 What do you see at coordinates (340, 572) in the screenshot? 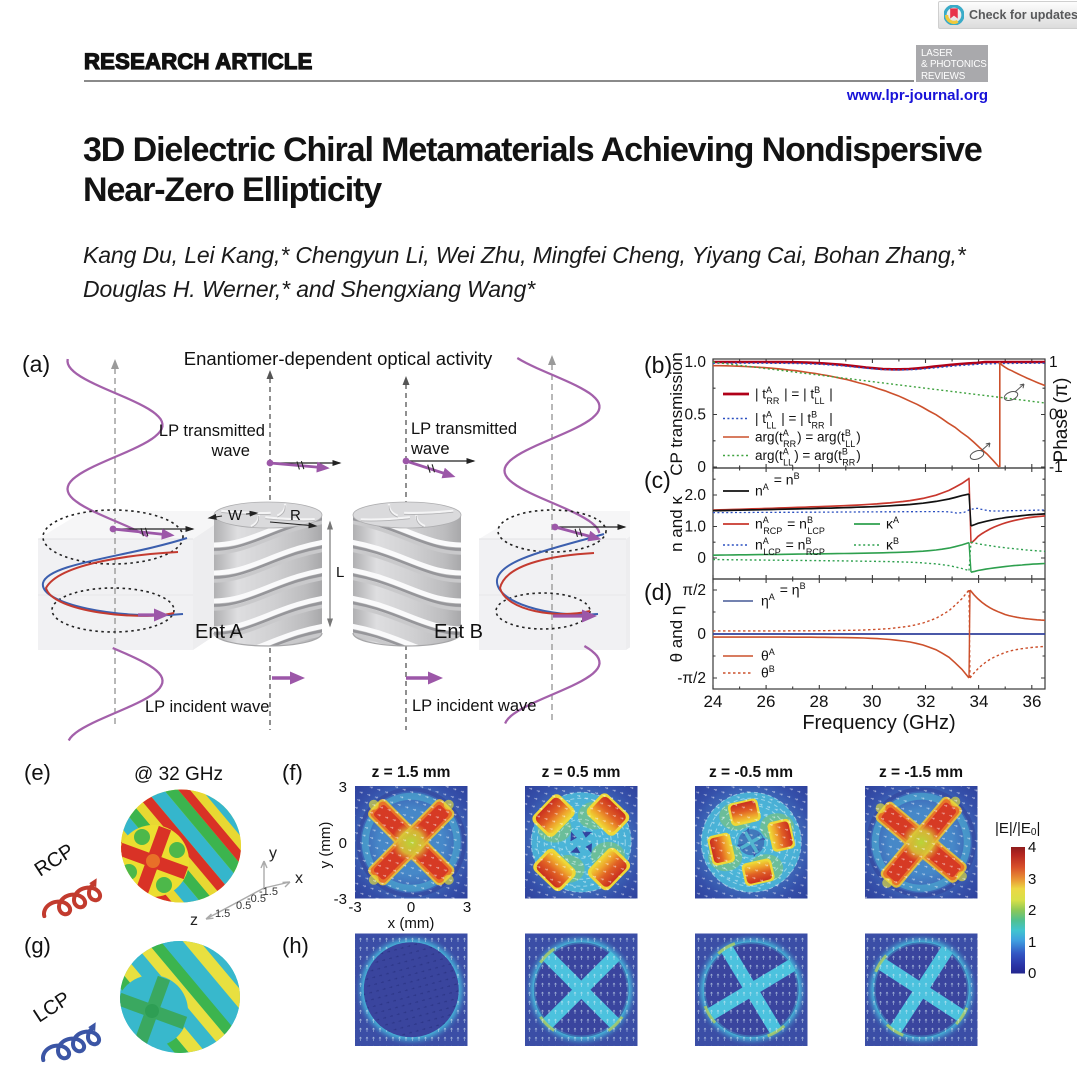
I see `svg-text: L` at bounding box center [340, 572].